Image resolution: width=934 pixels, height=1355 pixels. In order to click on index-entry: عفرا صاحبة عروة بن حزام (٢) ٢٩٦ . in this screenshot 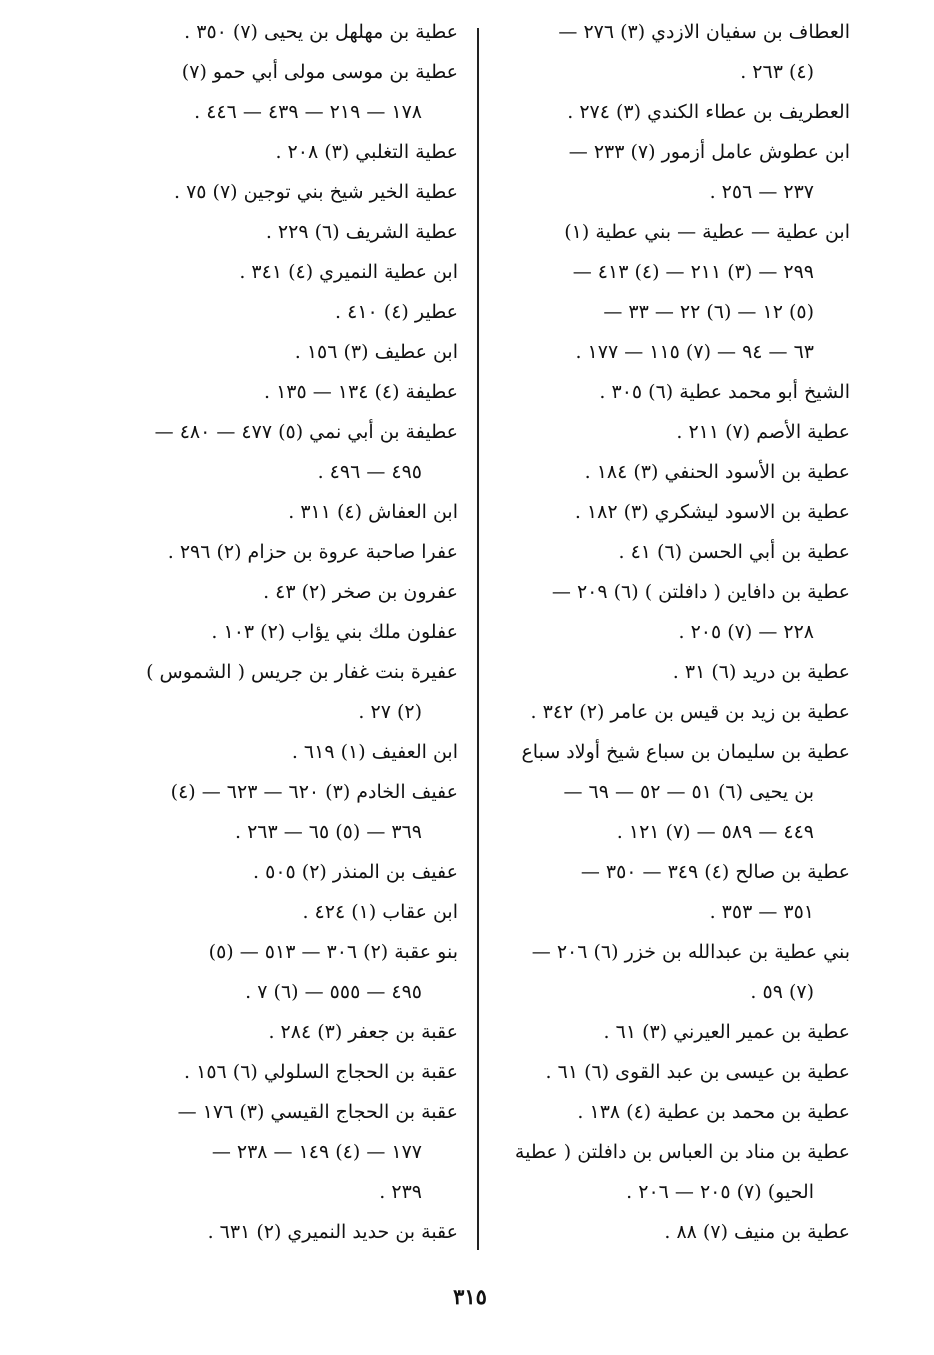, I will do `click(312, 552)`.